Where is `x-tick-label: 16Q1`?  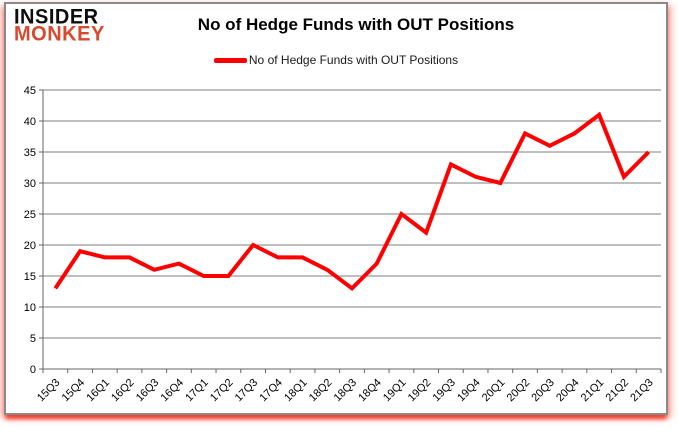 x-tick-label: 16Q1 is located at coordinates (98, 391).